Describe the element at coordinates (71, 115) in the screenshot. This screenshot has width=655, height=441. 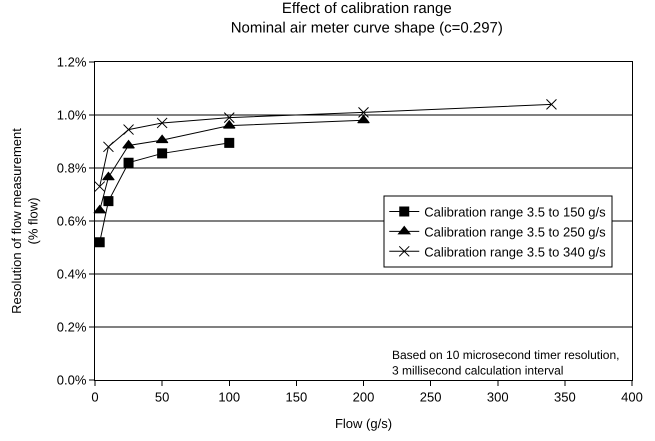
I see `y-tick-label: 1.0%` at that location.